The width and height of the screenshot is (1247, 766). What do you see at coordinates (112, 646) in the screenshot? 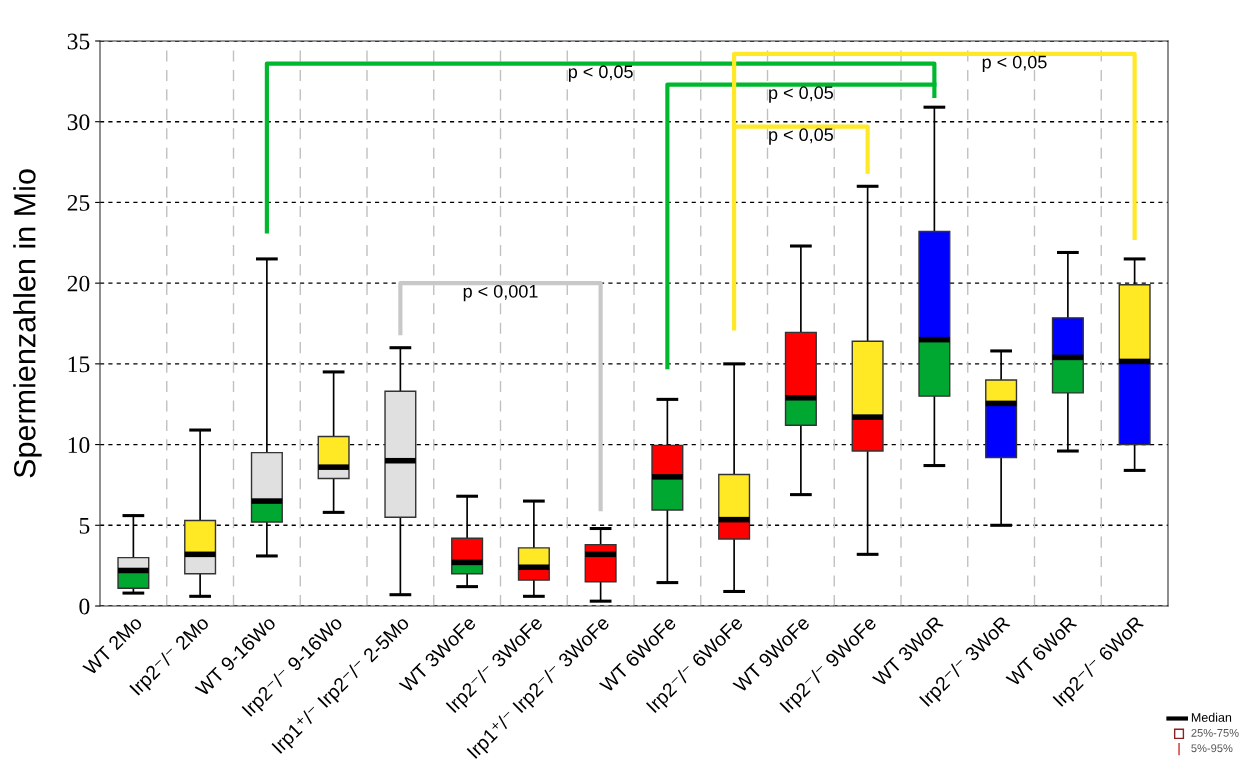
I see `x-tick-label: WT 2Mo` at bounding box center [112, 646].